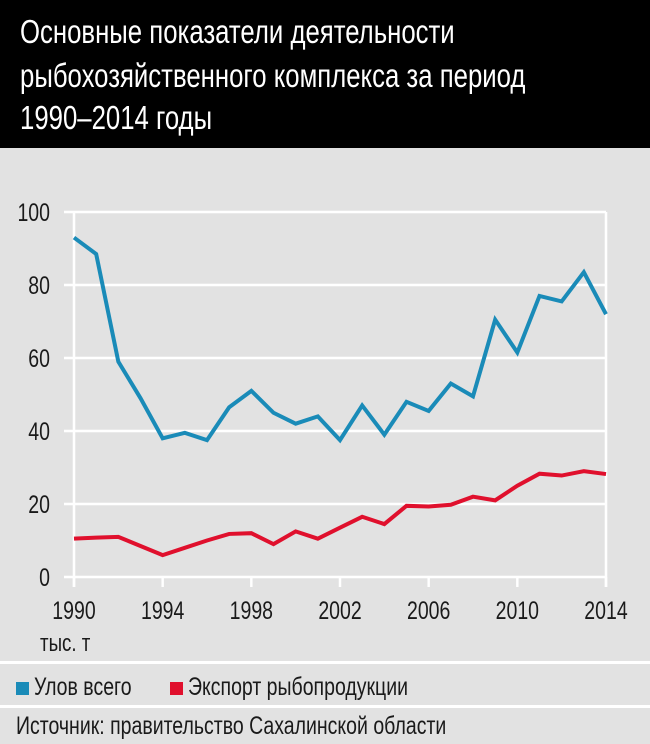 The width and height of the screenshot is (650, 744). I want to click on x-tick-label: 1994, so click(162, 611).